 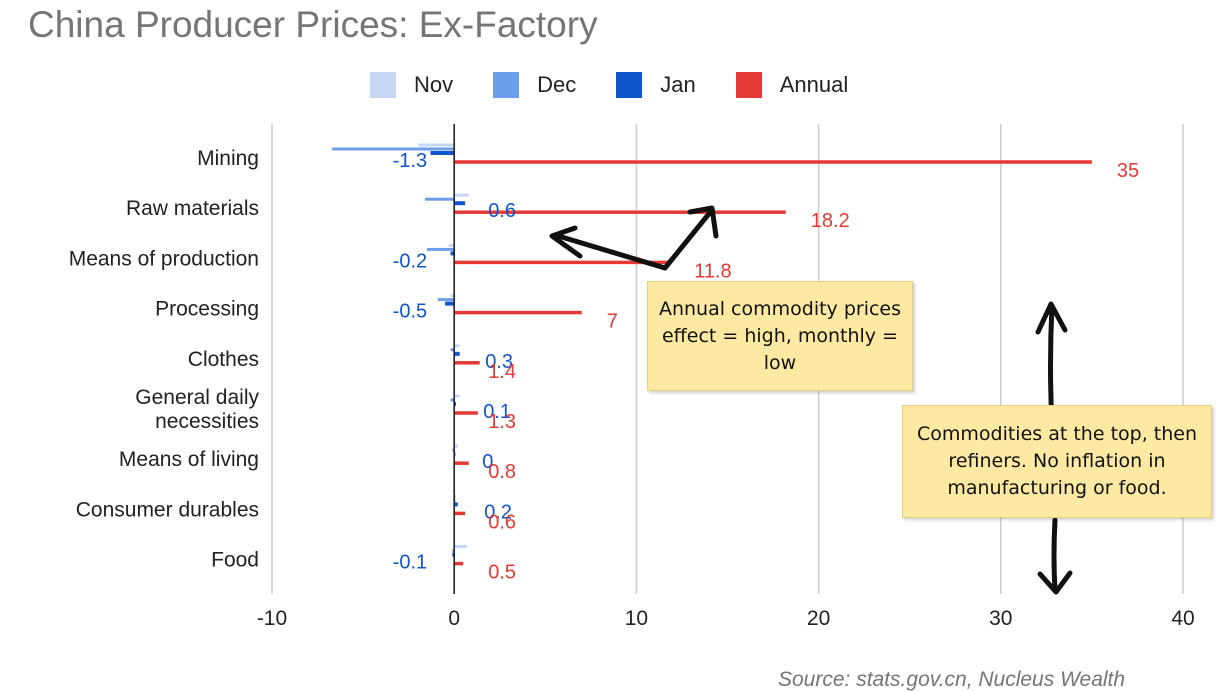 I want to click on legend-label-nov: Nov, so click(x=434, y=84).